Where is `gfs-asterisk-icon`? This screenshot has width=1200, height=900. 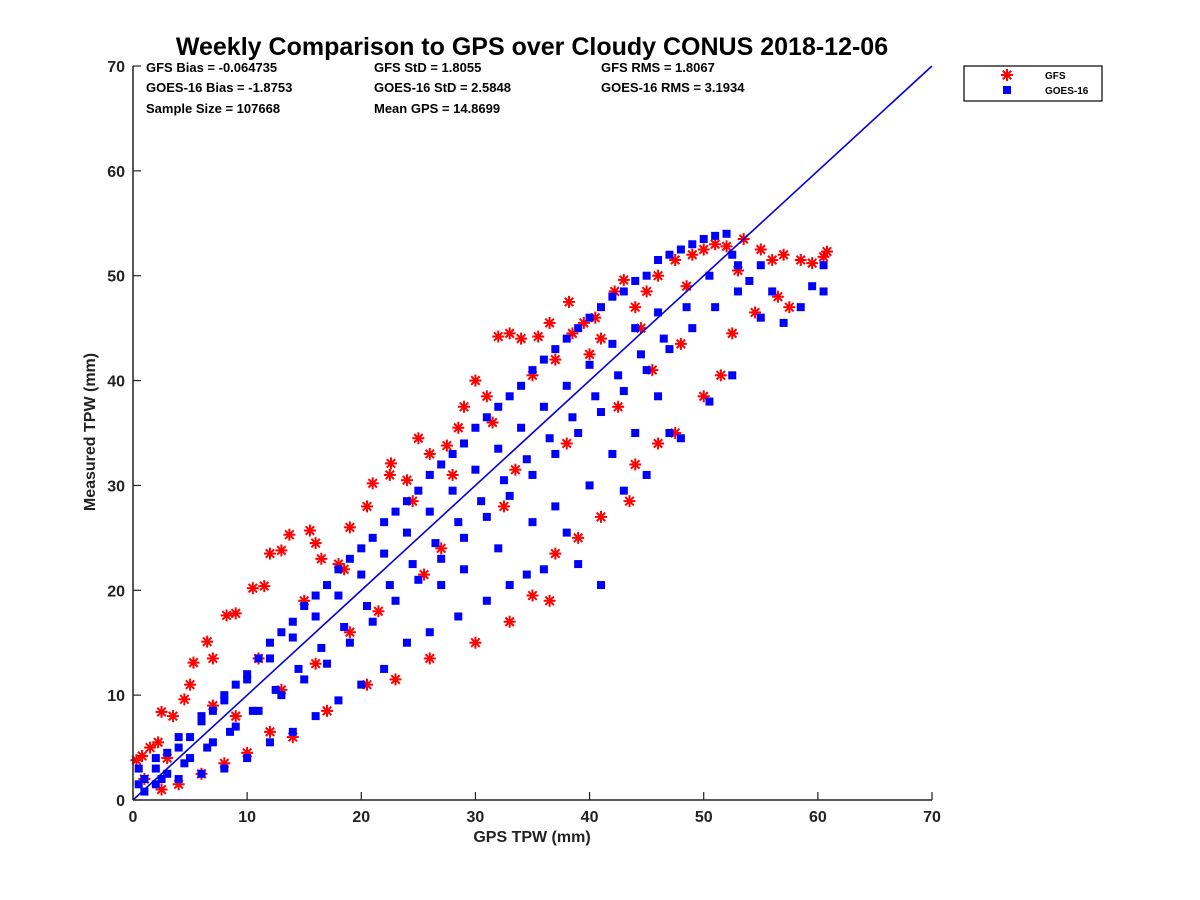 gfs-asterisk-icon is located at coordinates (1007, 75).